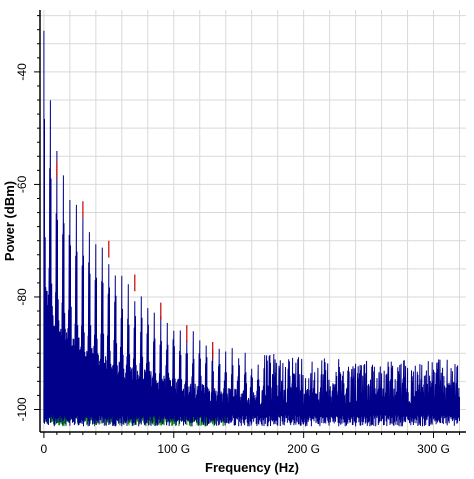 This screenshot has width=474, height=479. What do you see at coordinates (252, 467) in the screenshot?
I see `x-axis-title: Frequency (Hz)` at bounding box center [252, 467].